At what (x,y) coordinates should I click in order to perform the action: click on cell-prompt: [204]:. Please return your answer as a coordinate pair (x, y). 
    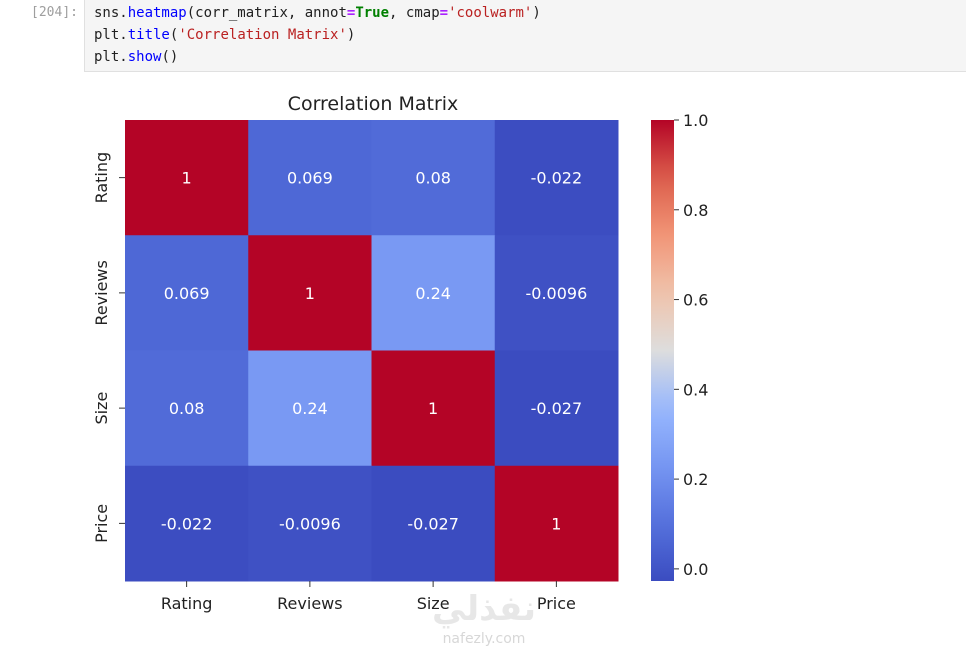
    Looking at the image, I should click on (54, 12).